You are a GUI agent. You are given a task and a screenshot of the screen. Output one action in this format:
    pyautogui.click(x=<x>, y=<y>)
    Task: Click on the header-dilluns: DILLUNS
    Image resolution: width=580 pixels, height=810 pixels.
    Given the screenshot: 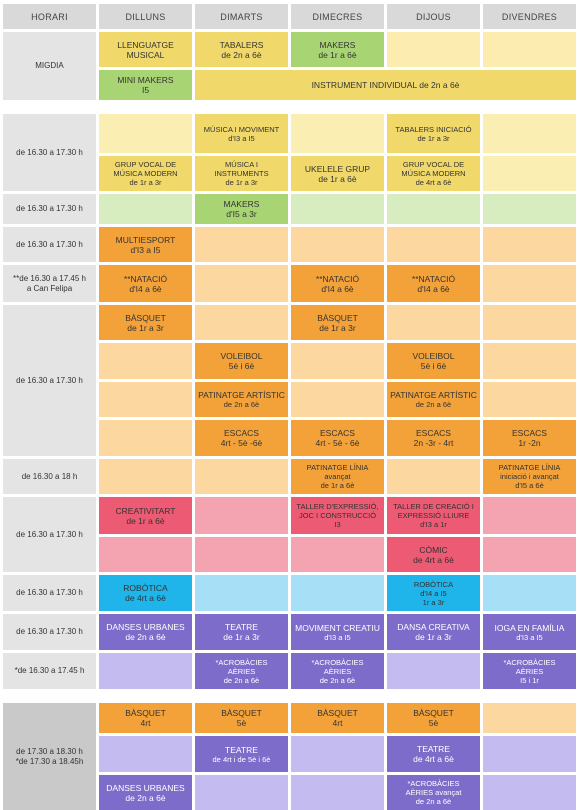 What is the action you would take?
    pyautogui.click(x=145, y=16)
    